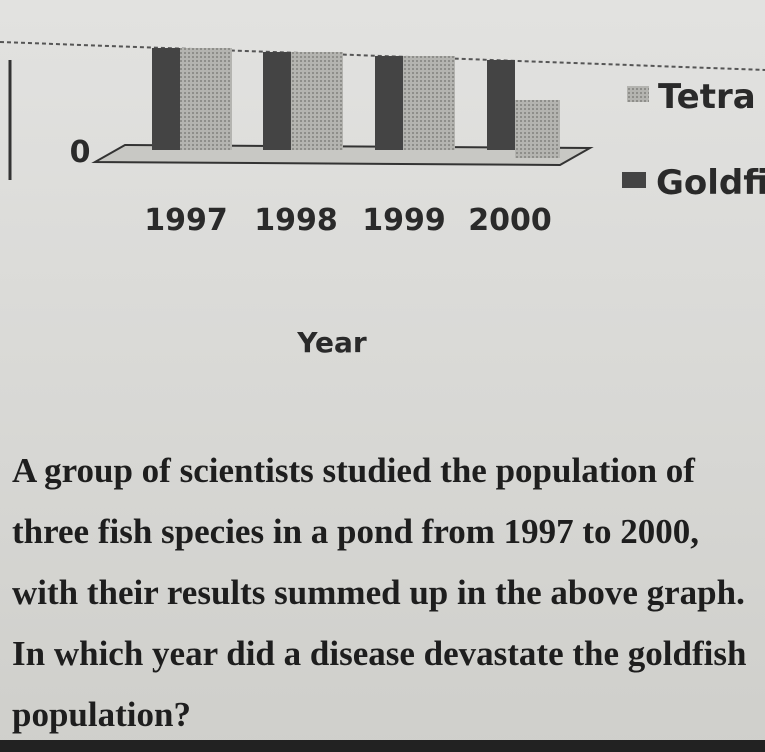  I want to click on y-tick-label: 0, so click(80, 152).